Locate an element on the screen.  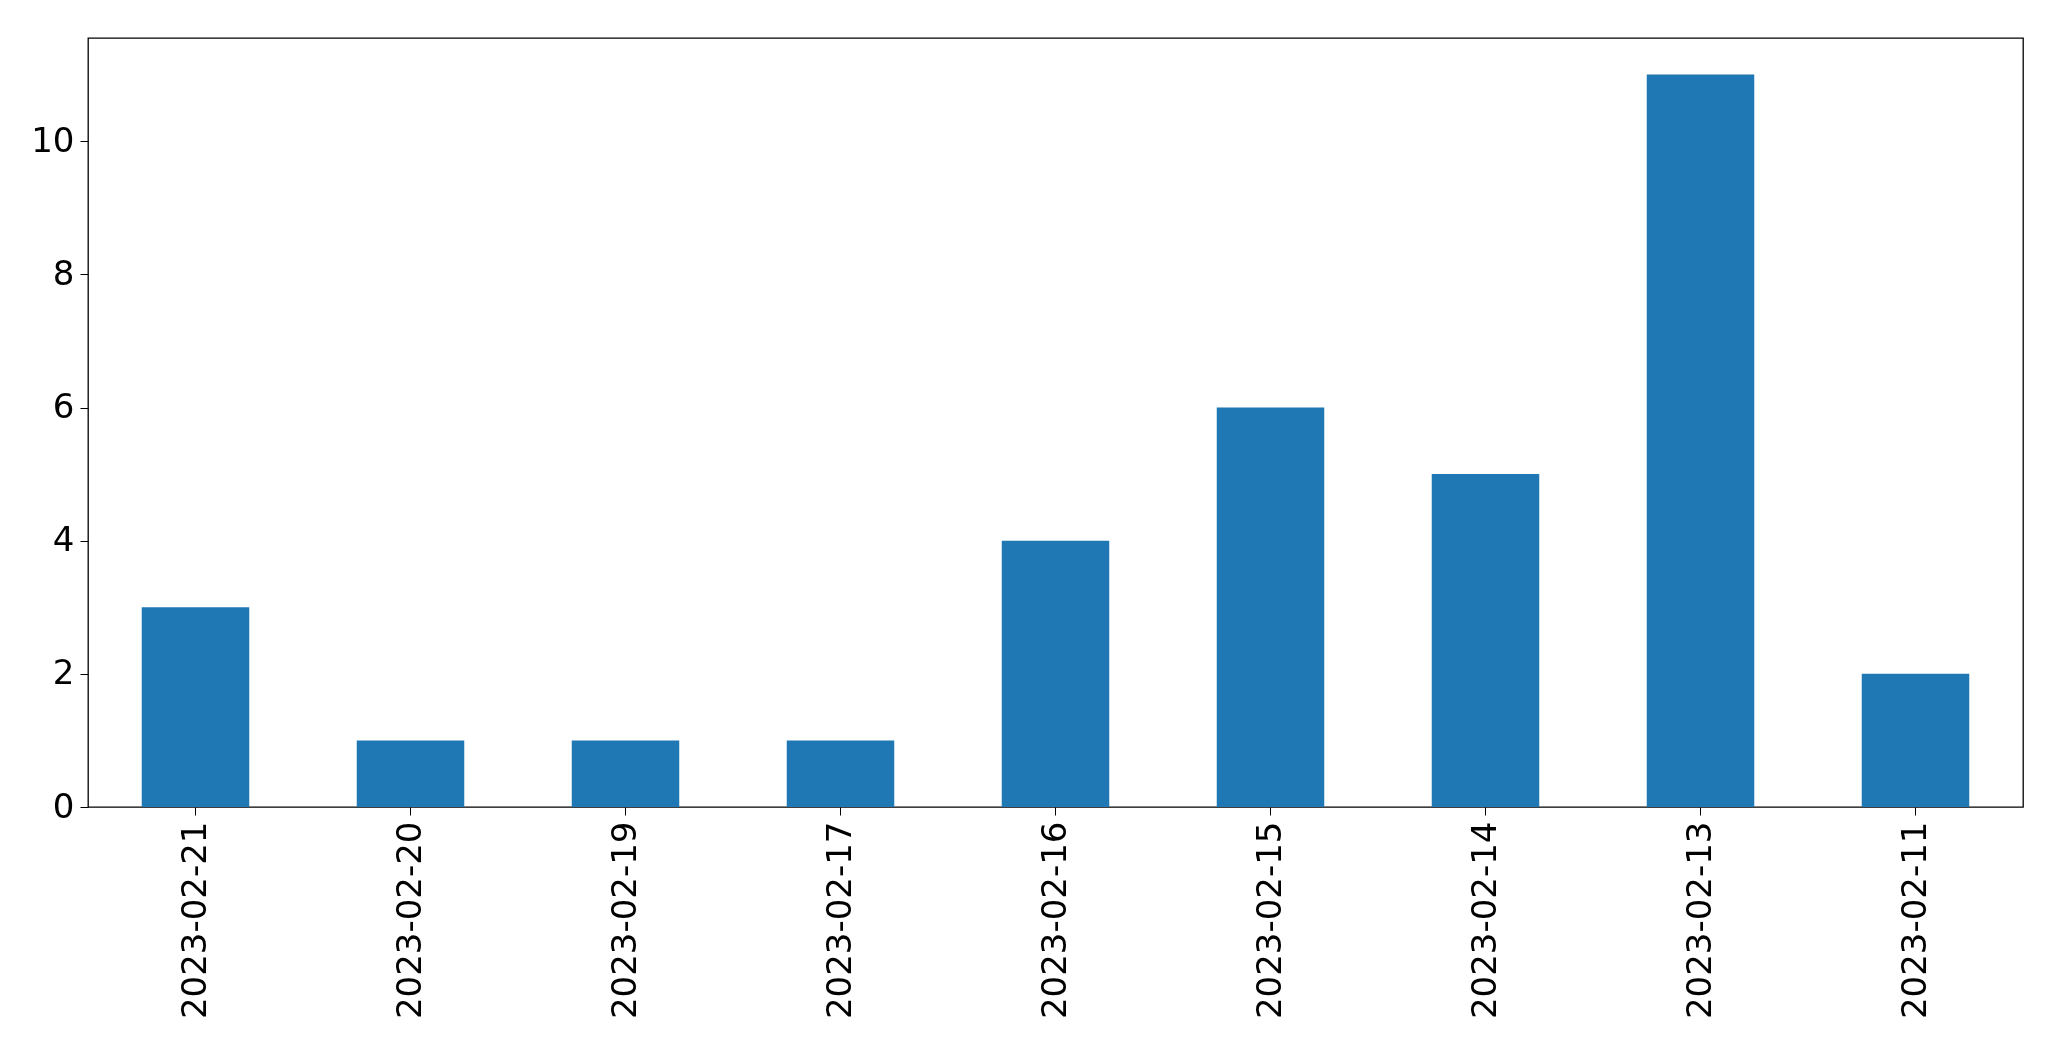
x-tick-label: 2023-02-16 is located at coordinates (1053, 920).